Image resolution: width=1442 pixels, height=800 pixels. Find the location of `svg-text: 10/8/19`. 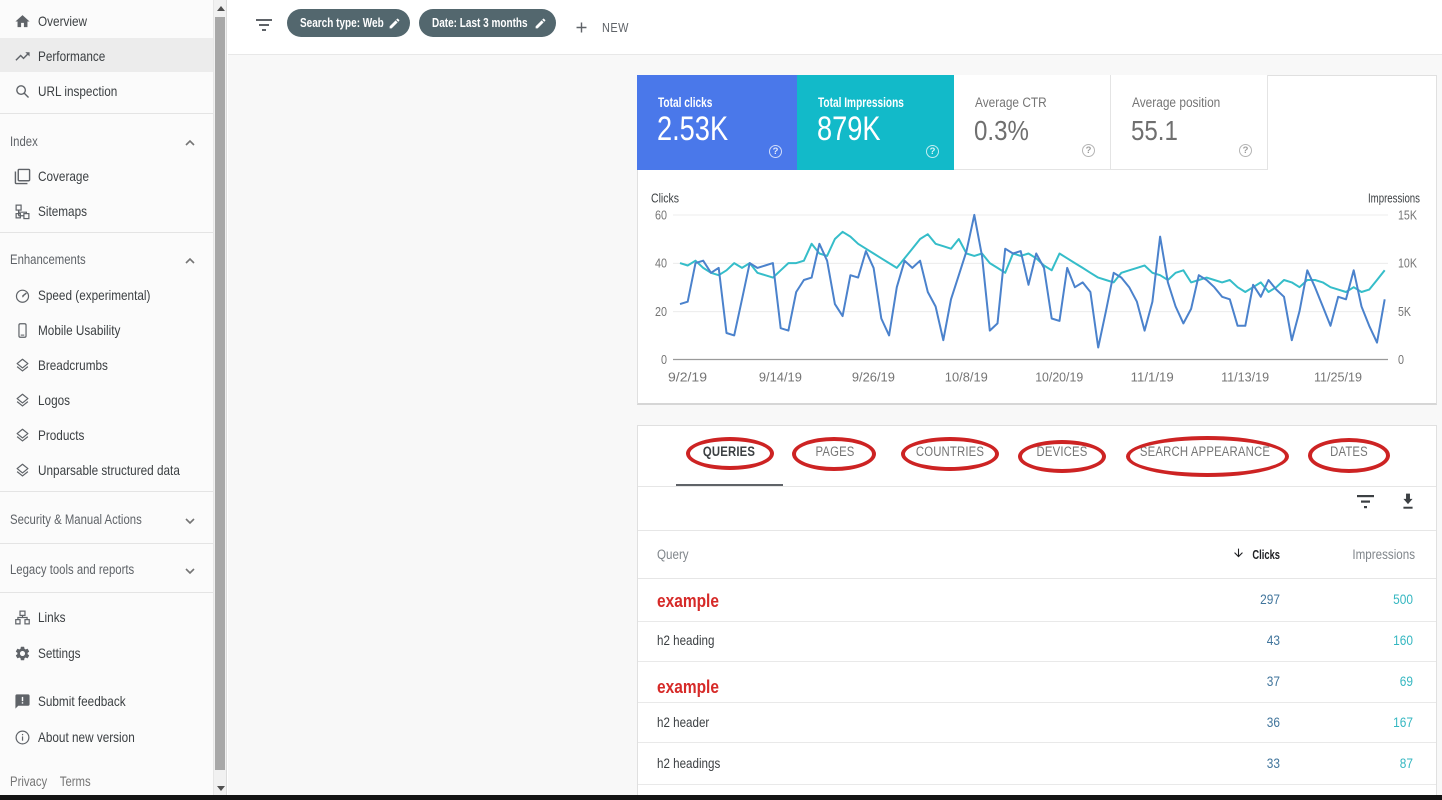

svg-text: 10/8/19 is located at coordinates (966, 377).